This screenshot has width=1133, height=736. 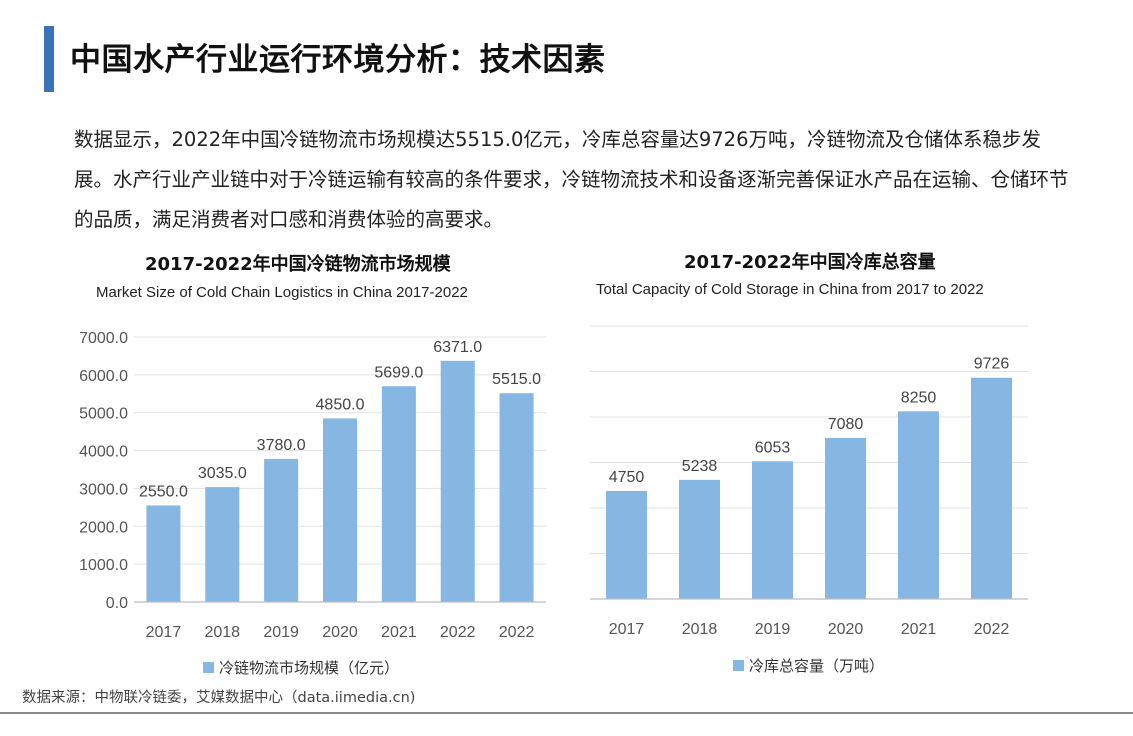 What do you see at coordinates (103, 338) in the screenshot?
I see `y-tick-label: 7000.0` at bounding box center [103, 338].